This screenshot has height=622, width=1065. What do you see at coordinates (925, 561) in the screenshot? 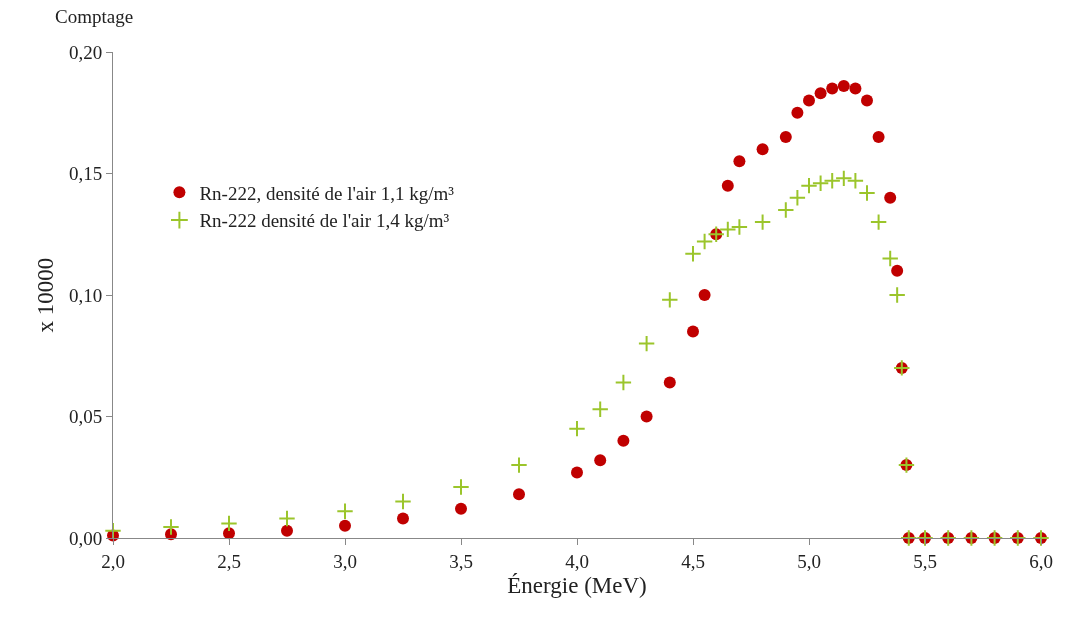
I see `x-tick-label: 5,5` at bounding box center [925, 561].